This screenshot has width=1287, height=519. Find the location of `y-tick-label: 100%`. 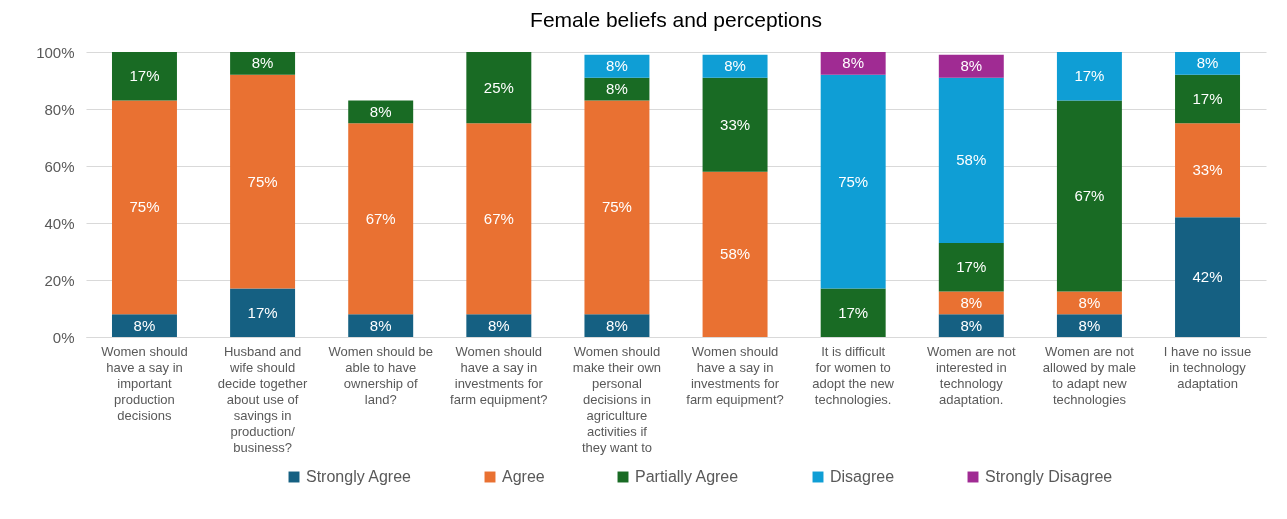

y-tick-label: 100% is located at coordinates (55, 52).